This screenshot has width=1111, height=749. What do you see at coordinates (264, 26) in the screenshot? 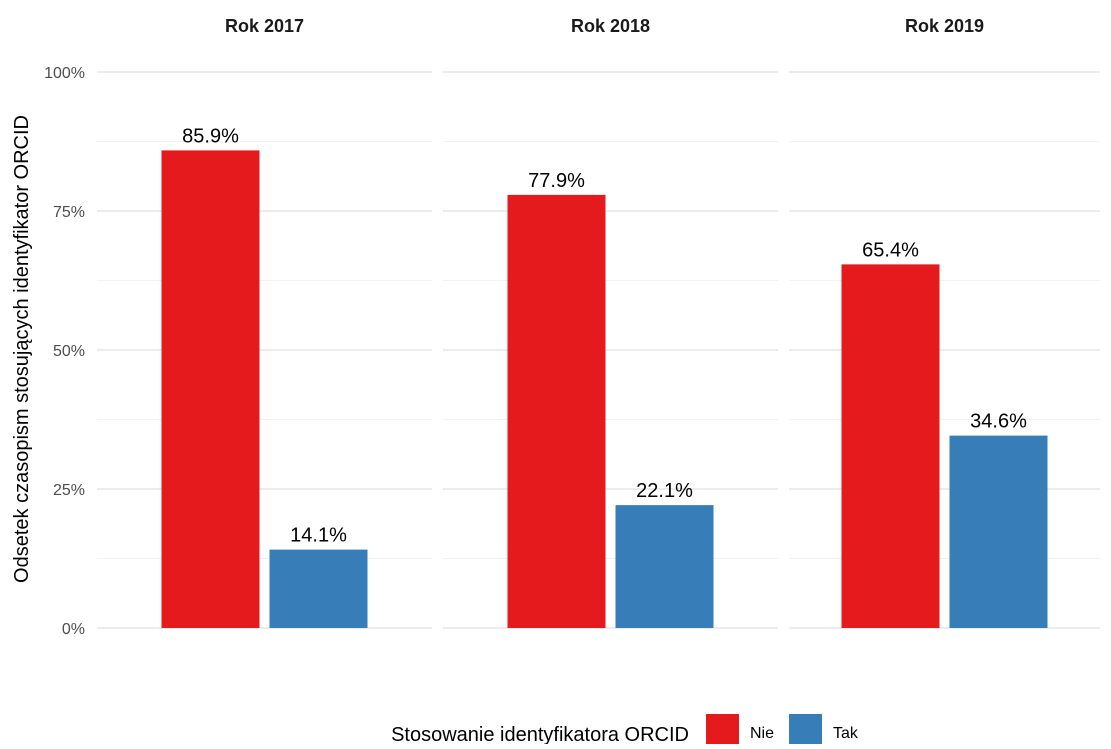
I see `facet-title: Rok 2017` at bounding box center [264, 26].